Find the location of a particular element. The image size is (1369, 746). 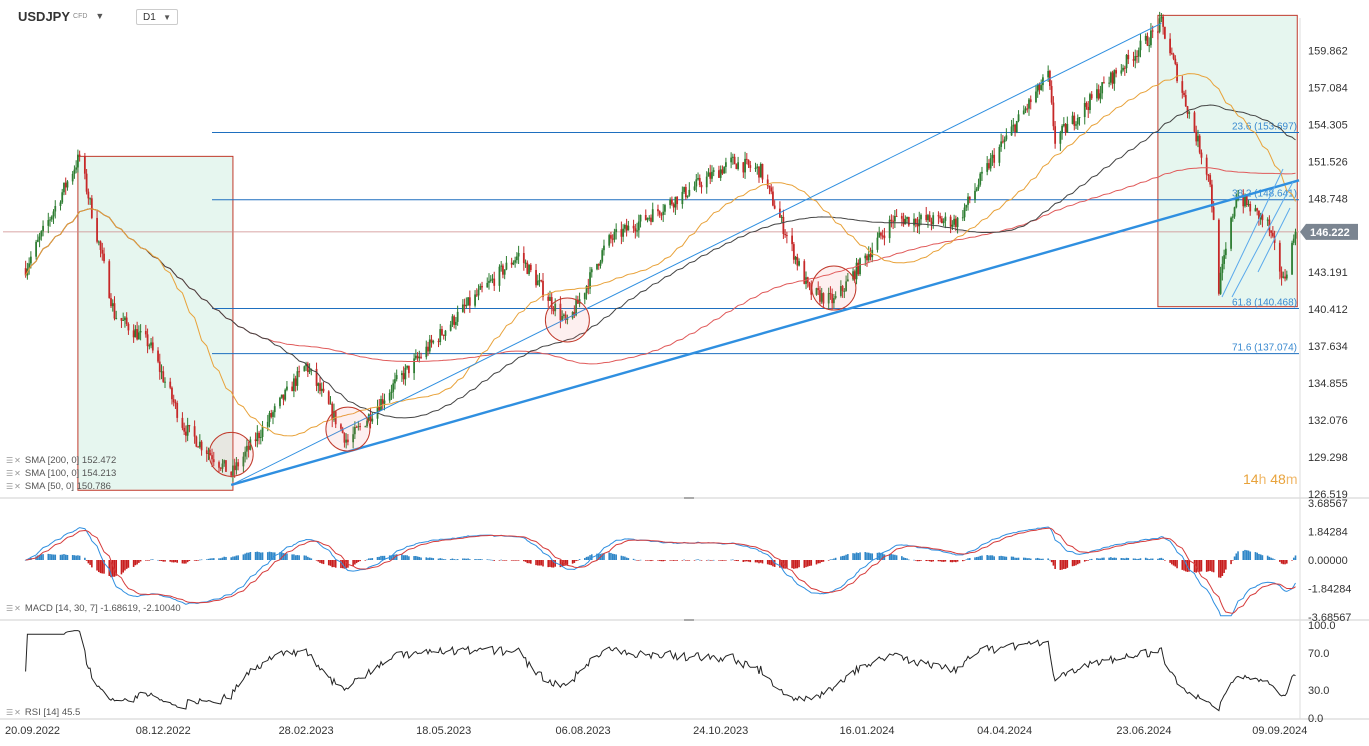

legend-sma100: ☰✕ SMA [100, 0] 154.213 is located at coordinates (61, 473).